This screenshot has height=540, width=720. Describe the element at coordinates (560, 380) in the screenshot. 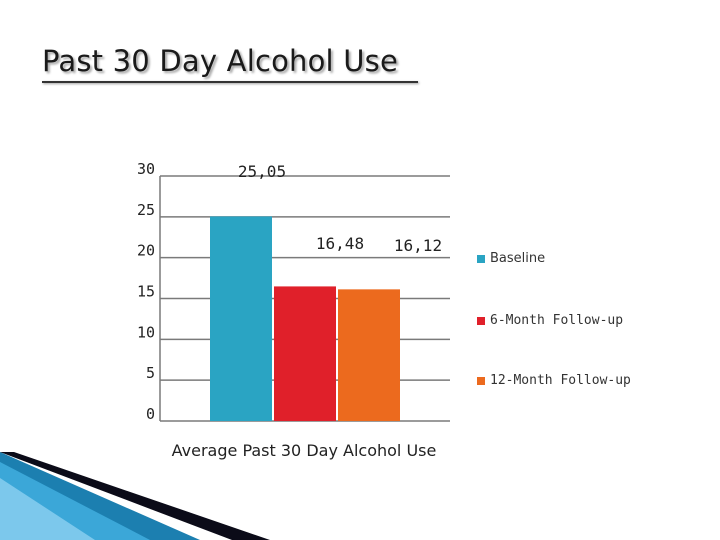

I see `legend-label: 12-Month Follow-up` at that location.